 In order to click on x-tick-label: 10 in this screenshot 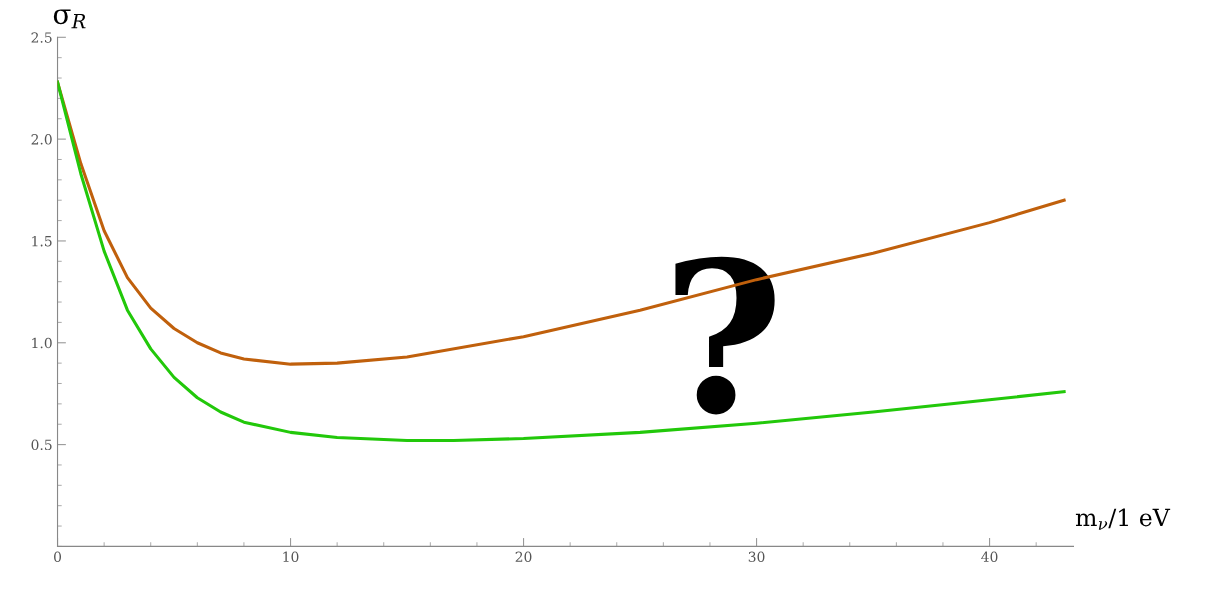, I will do `click(291, 557)`.